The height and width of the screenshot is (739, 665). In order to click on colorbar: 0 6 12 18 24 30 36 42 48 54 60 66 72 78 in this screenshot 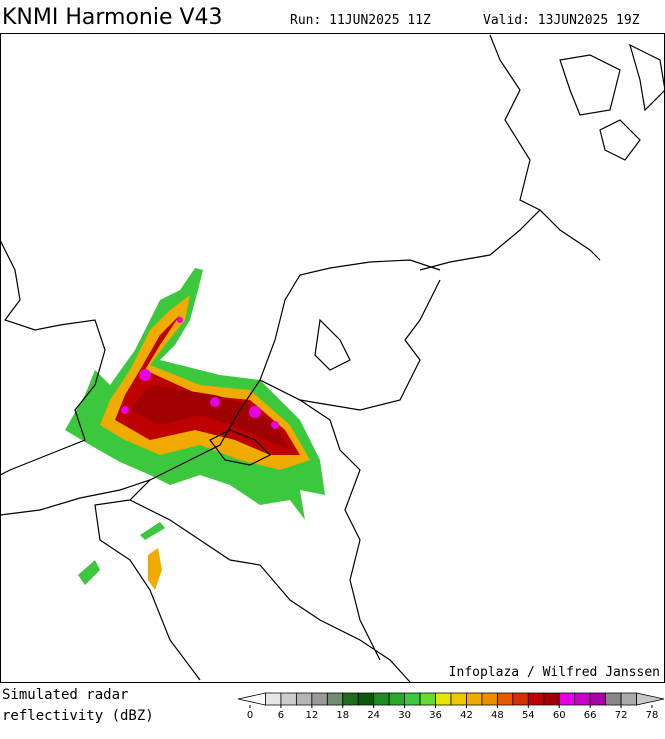, I will do `click(451, 706)`.